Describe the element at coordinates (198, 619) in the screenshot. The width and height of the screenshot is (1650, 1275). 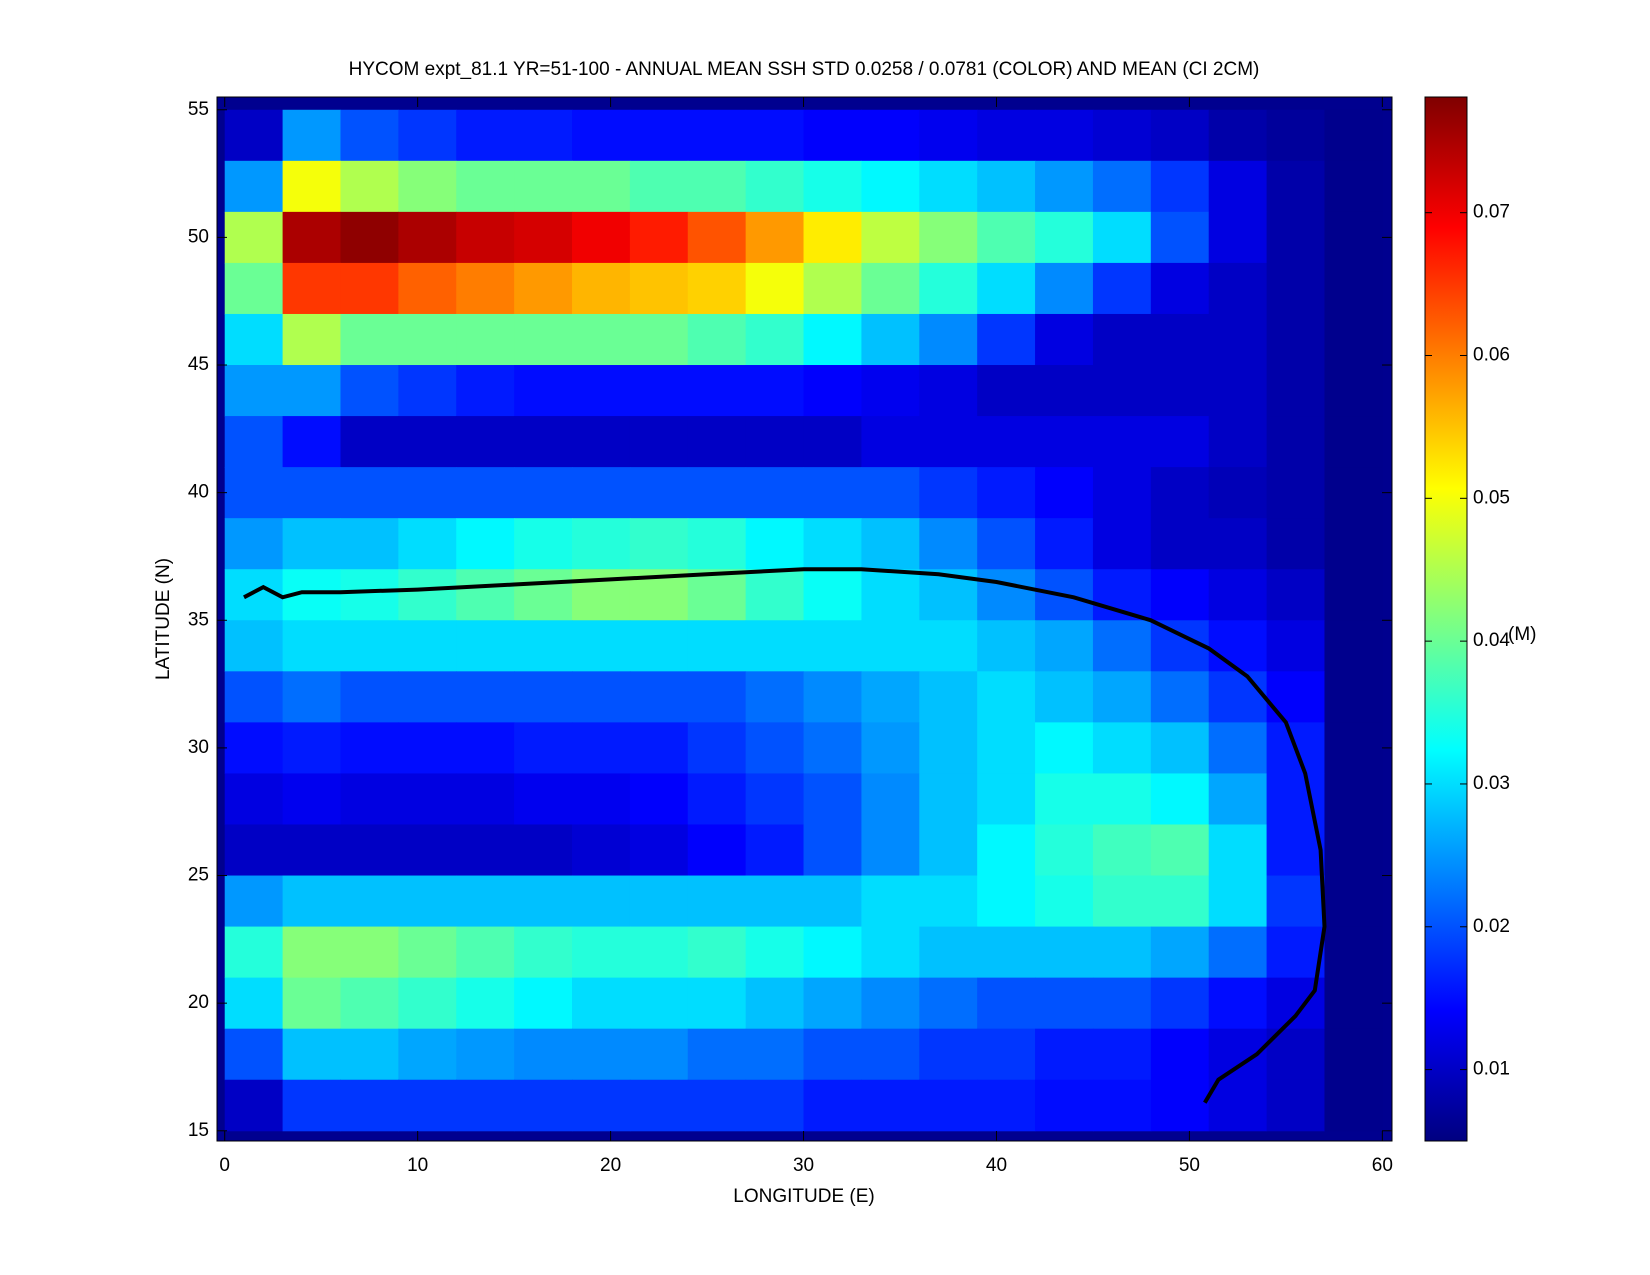
I see `y-tick-label: 35` at that location.